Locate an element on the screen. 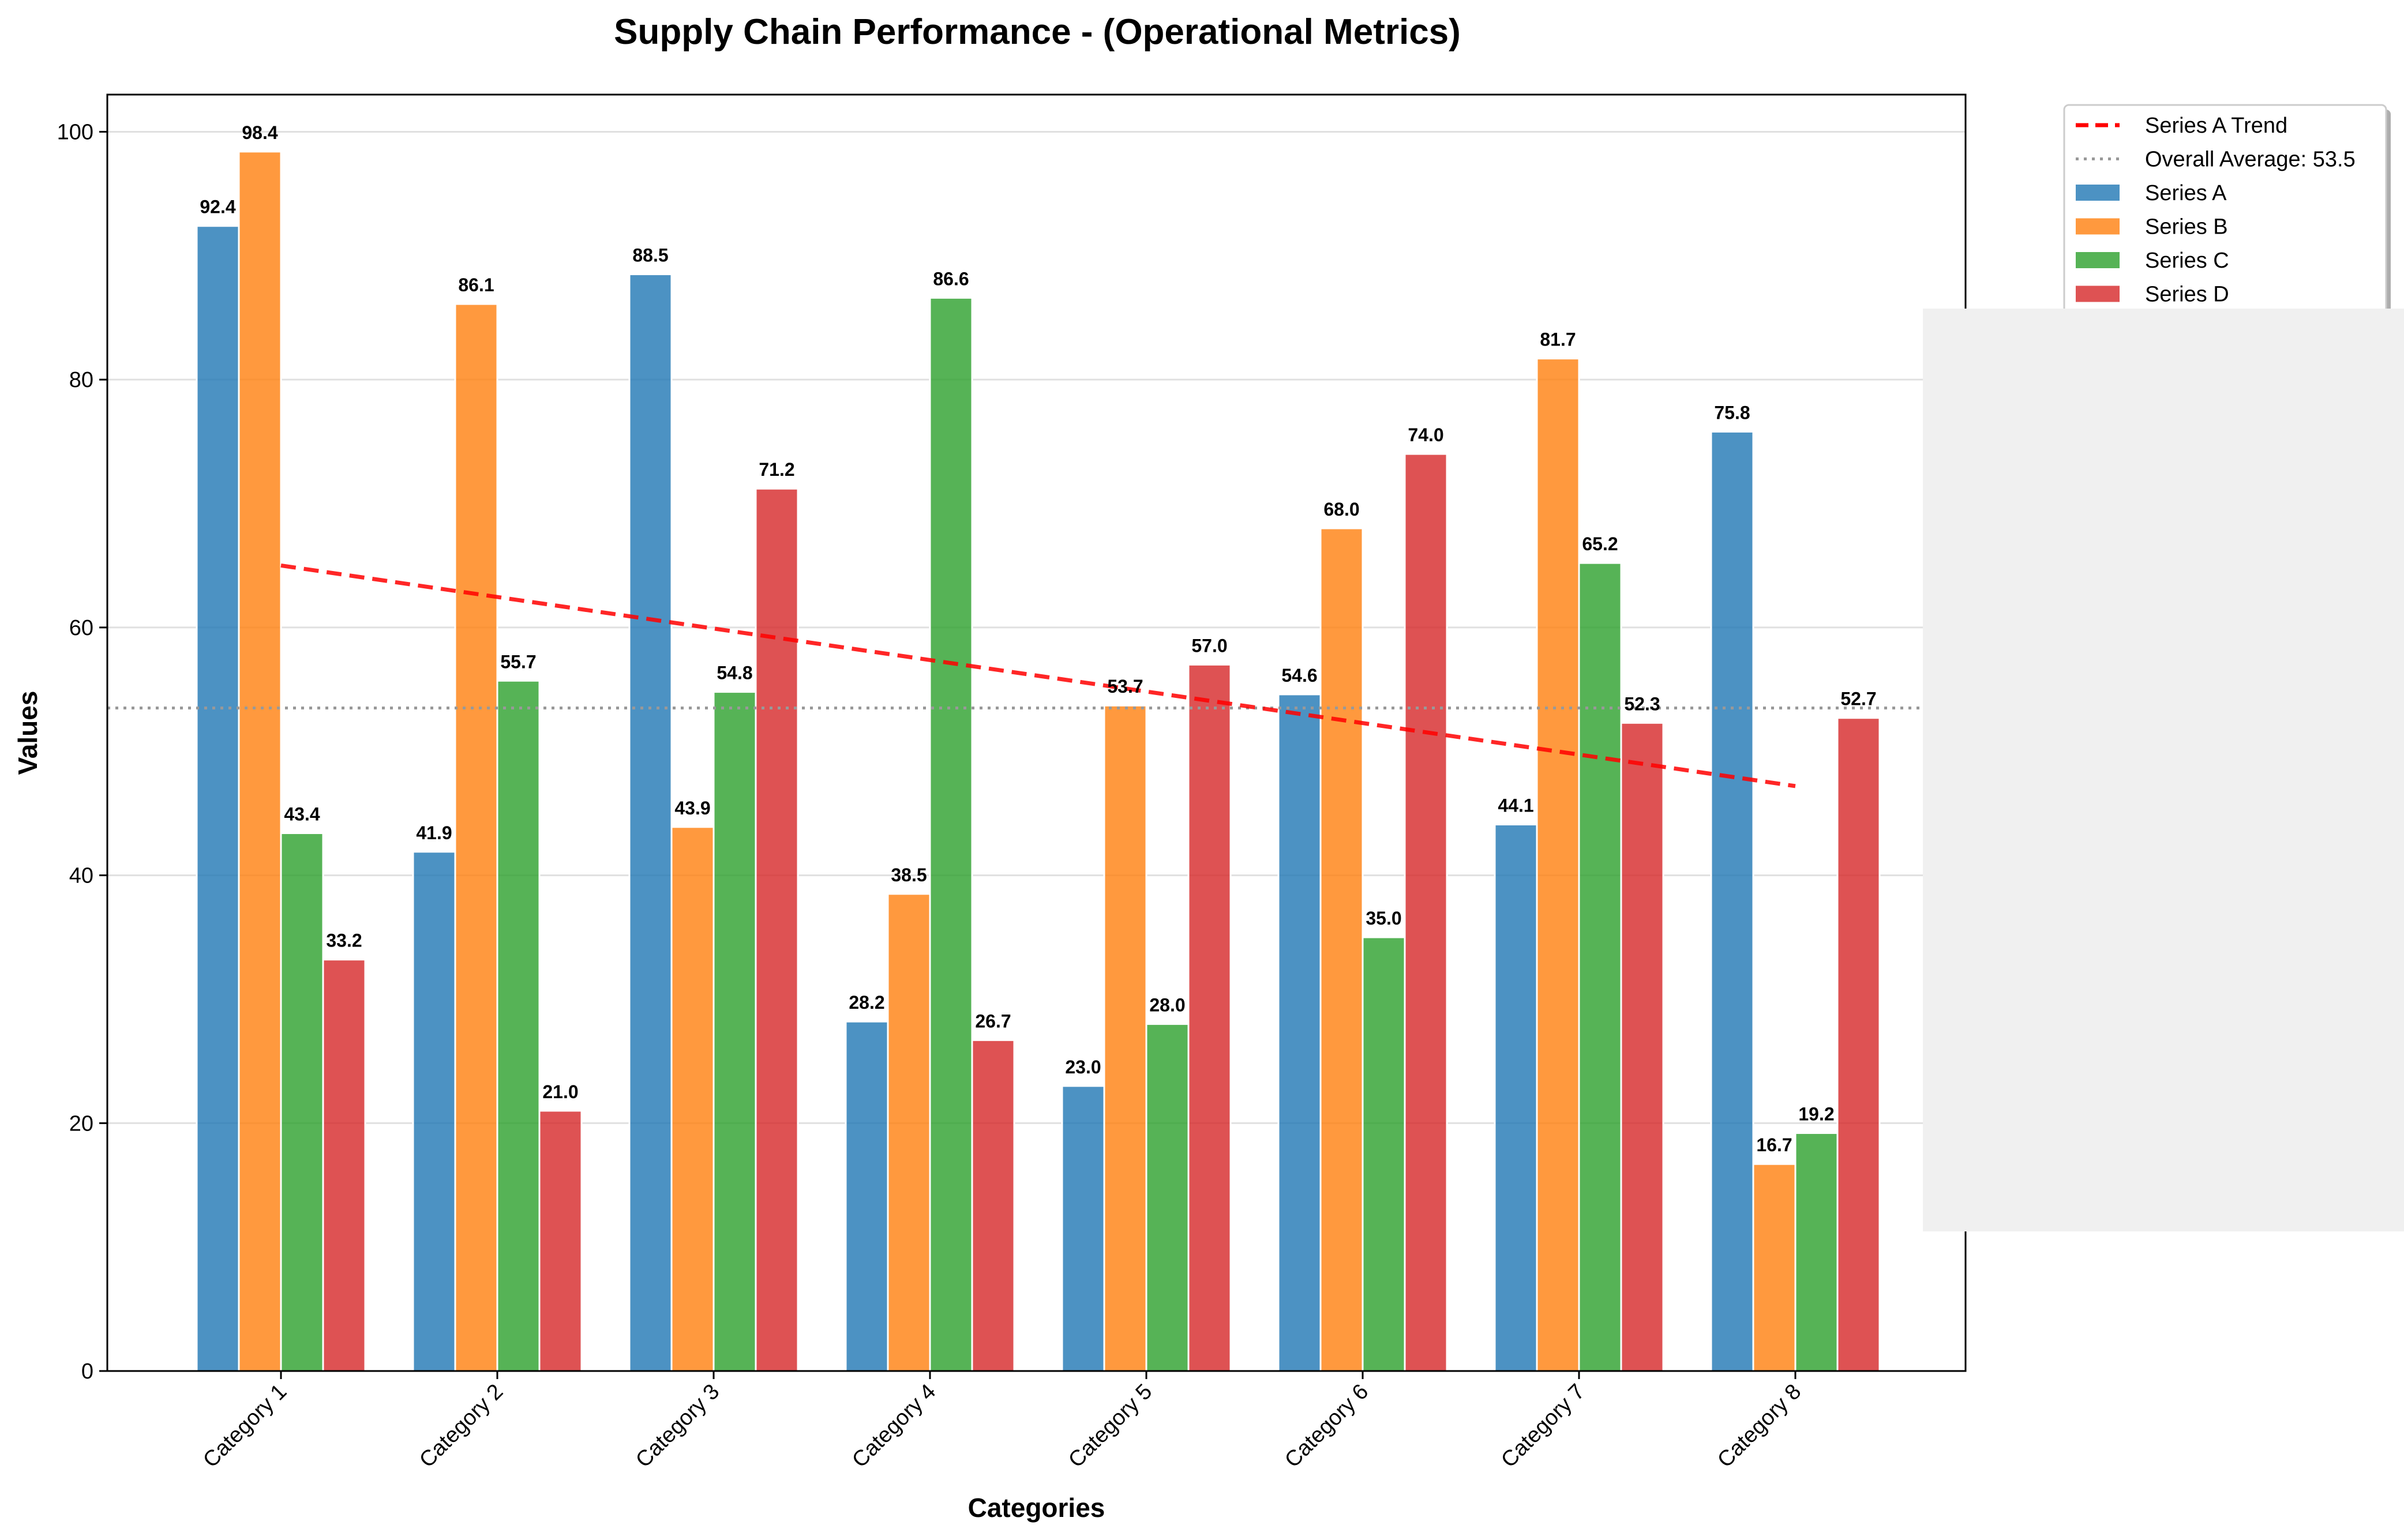 The image size is (2404, 1540). legend-entry-label: Series A is located at coordinates (2186, 193).